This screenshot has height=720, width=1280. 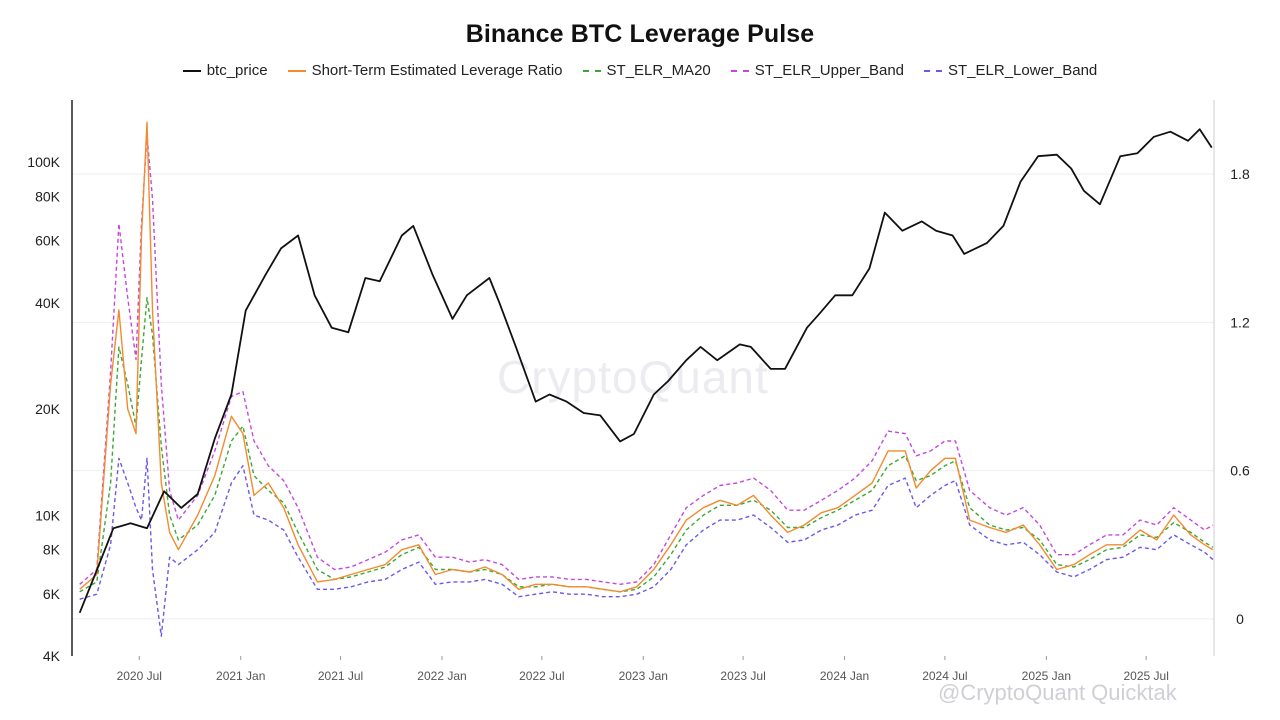 What do you see at coordinates (52, 550) in the screenshot?
I see `y-left-tick-label: 8K` at bounding box center [52, 550].